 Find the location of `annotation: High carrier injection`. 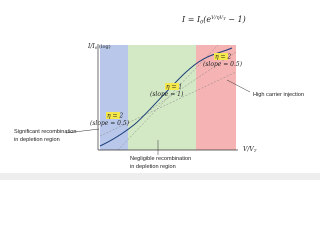

annotation: High carrier injection is located at coordinates (278, 95).